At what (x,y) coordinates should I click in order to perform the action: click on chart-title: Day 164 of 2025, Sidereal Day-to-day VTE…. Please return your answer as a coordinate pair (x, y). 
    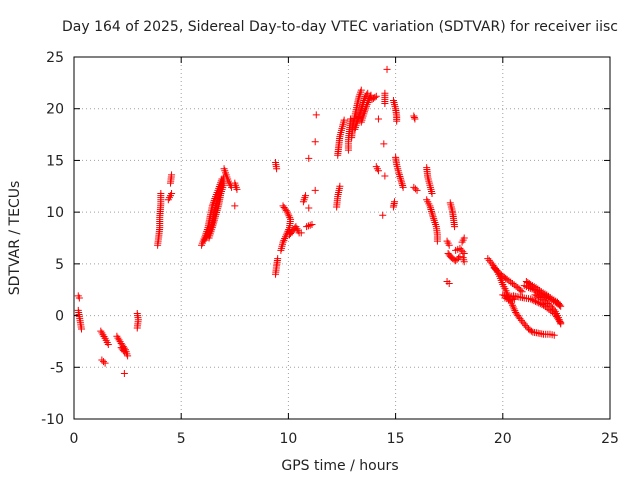
    Looking at the image, I should click on (340, 27).